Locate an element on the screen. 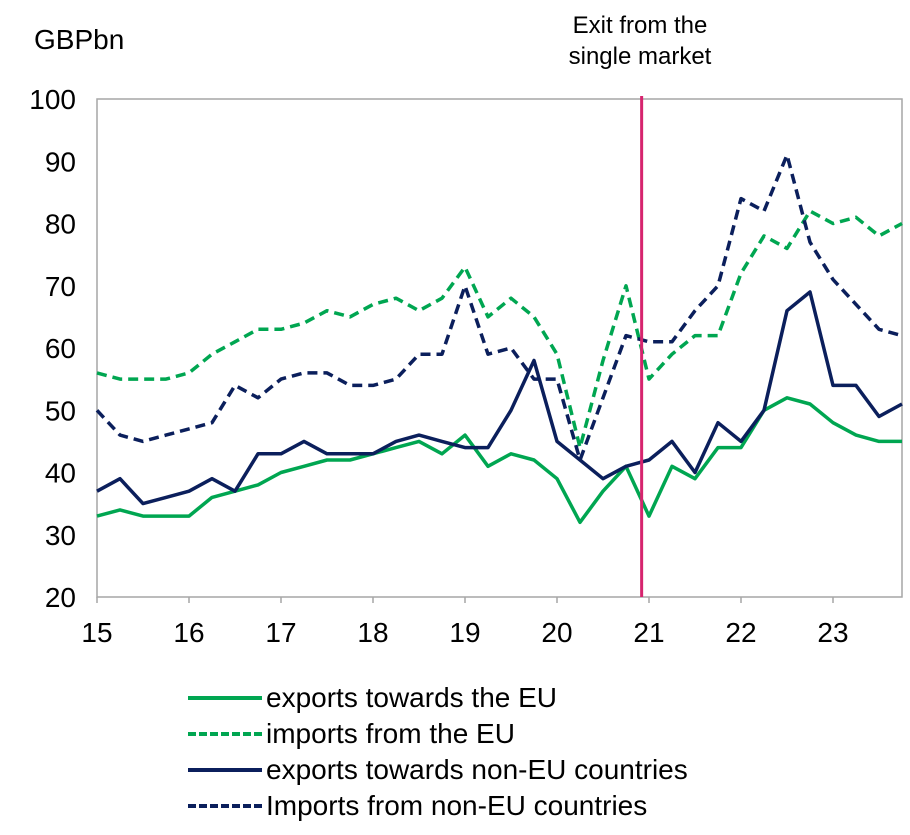  y-axis-label: GBPbn is located at coordinates (79, 39).